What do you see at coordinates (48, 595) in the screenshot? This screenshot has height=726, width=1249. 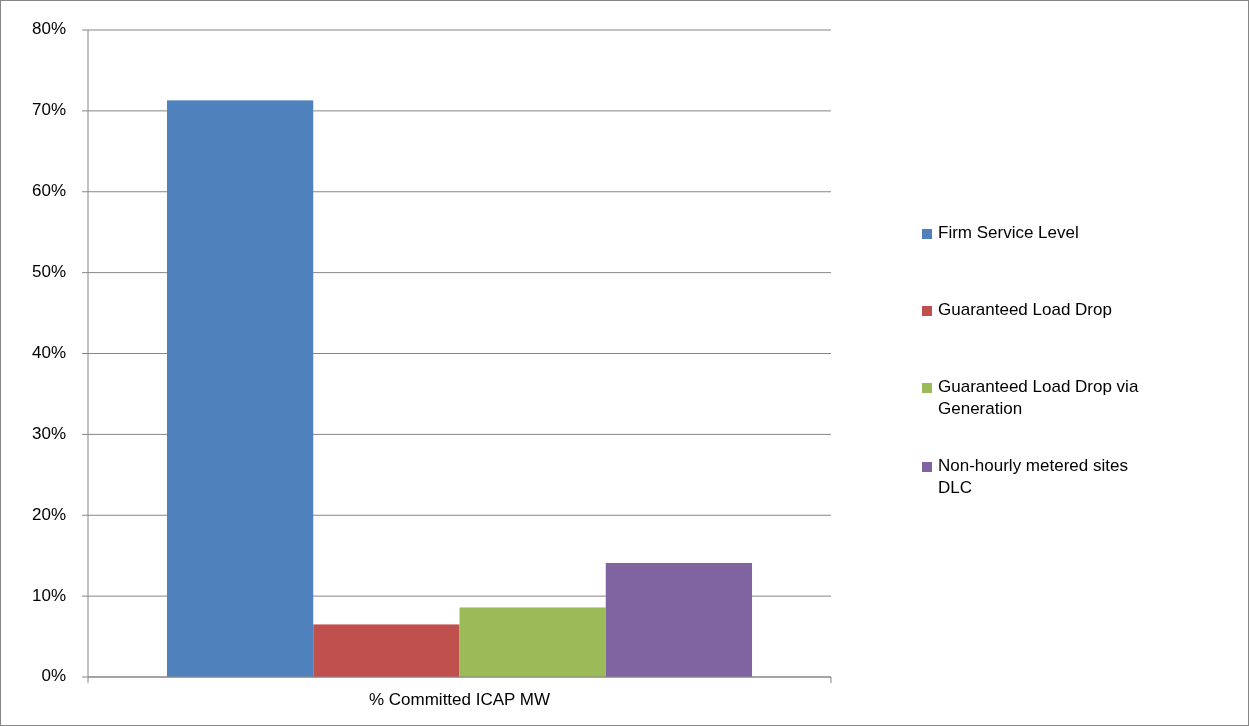 I see `y-tick-label: 10%` at bounding box center [48, 595].